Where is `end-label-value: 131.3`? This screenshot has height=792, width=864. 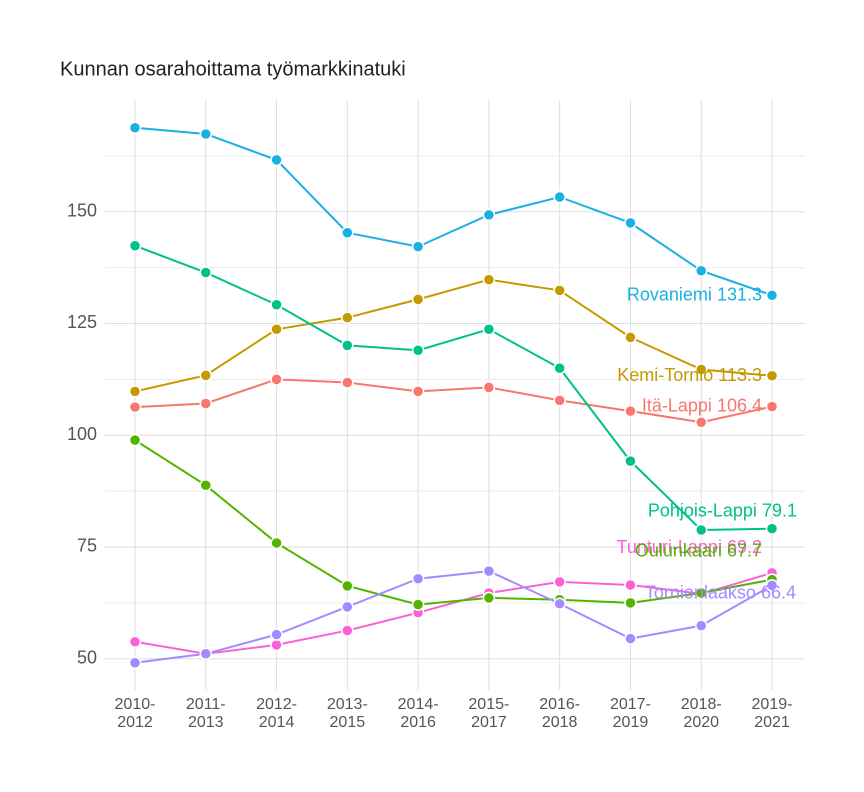 end-label-value: 131.3 is located at coordinates (739, 294).